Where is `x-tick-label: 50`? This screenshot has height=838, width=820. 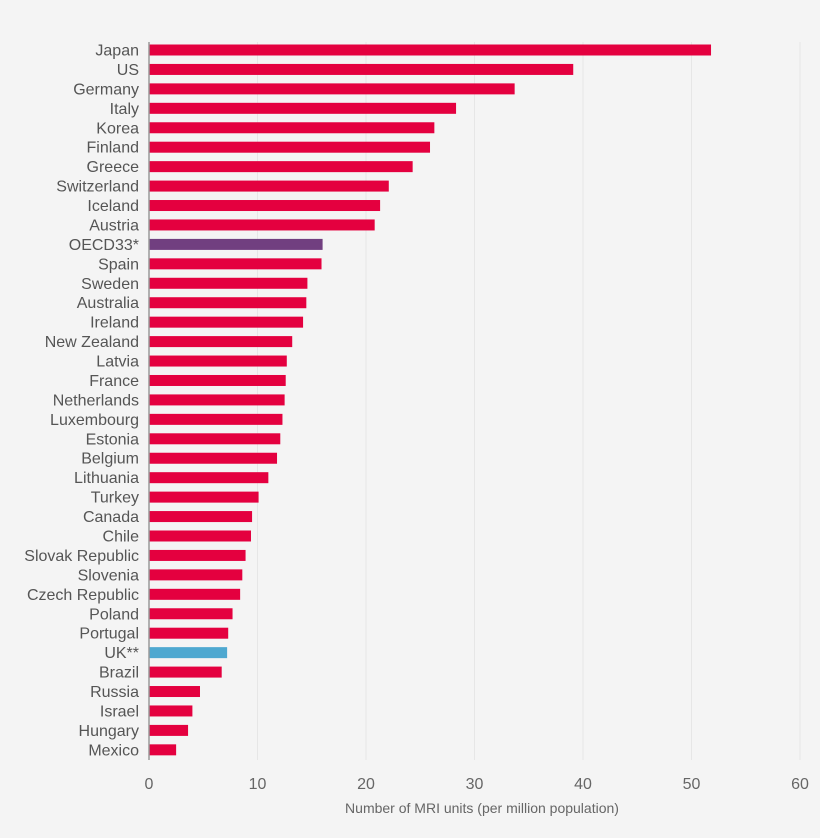 x-tick-label: 50 is located at coordinates (692, 784).